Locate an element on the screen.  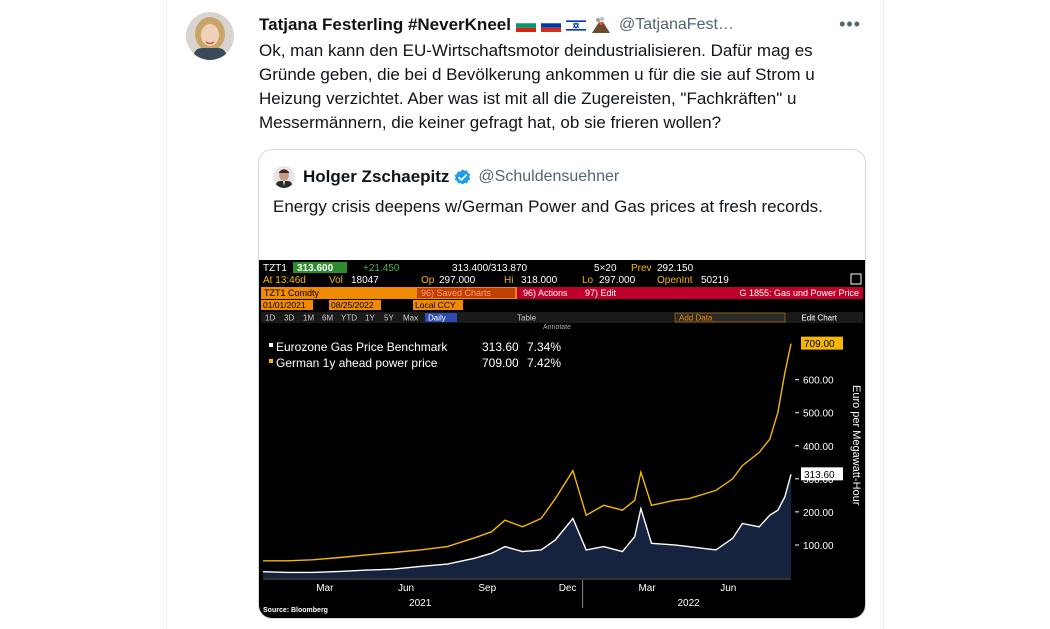
y-axis-label: Euro per Megawatt-Hour is located at coordinates (856, 445).